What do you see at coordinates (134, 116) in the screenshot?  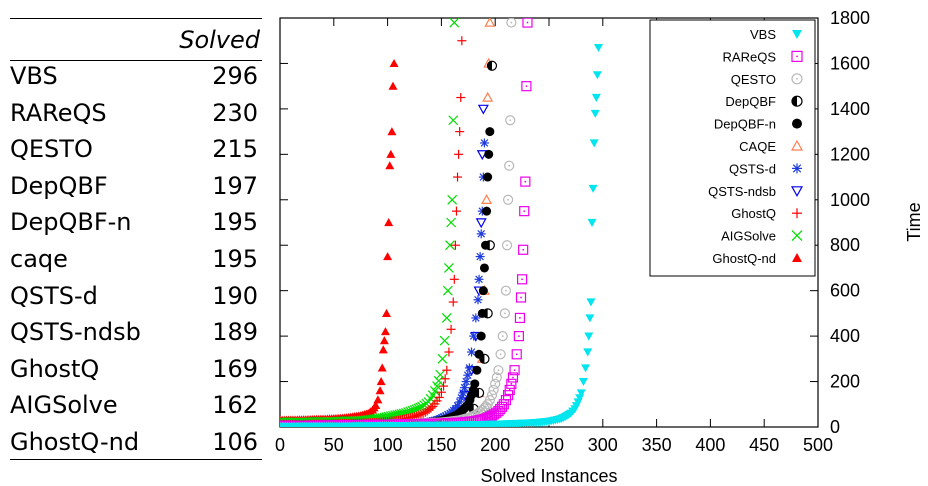 I see `table-row: RAReQS 230` at bounding box center [134, 116].